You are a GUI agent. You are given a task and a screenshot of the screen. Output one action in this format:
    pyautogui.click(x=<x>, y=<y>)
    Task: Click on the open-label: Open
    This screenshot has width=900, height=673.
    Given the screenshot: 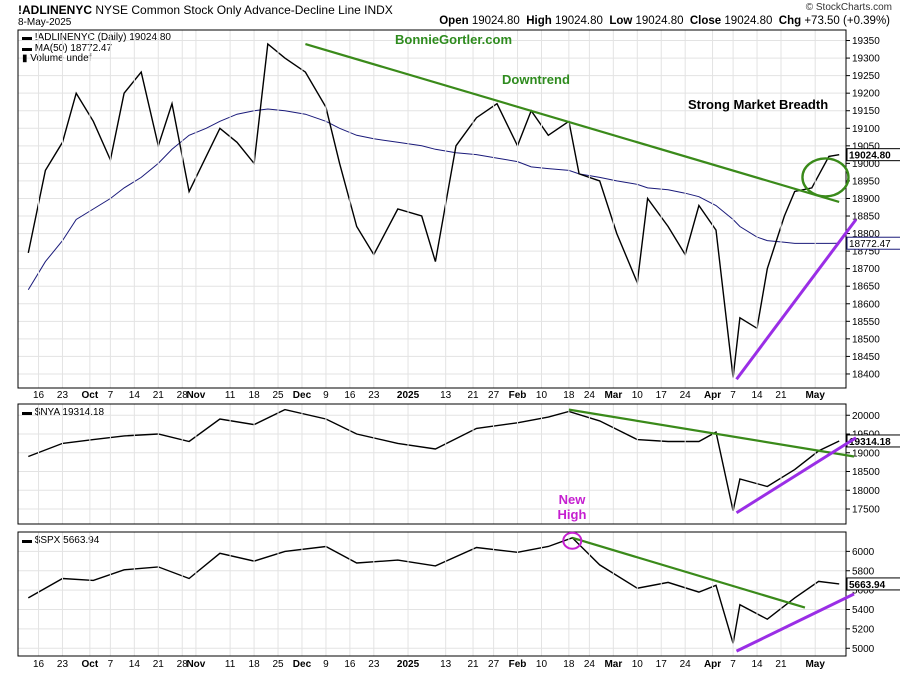 What is the action you would take?
    pyautogui.click(x=454, y=21)
    